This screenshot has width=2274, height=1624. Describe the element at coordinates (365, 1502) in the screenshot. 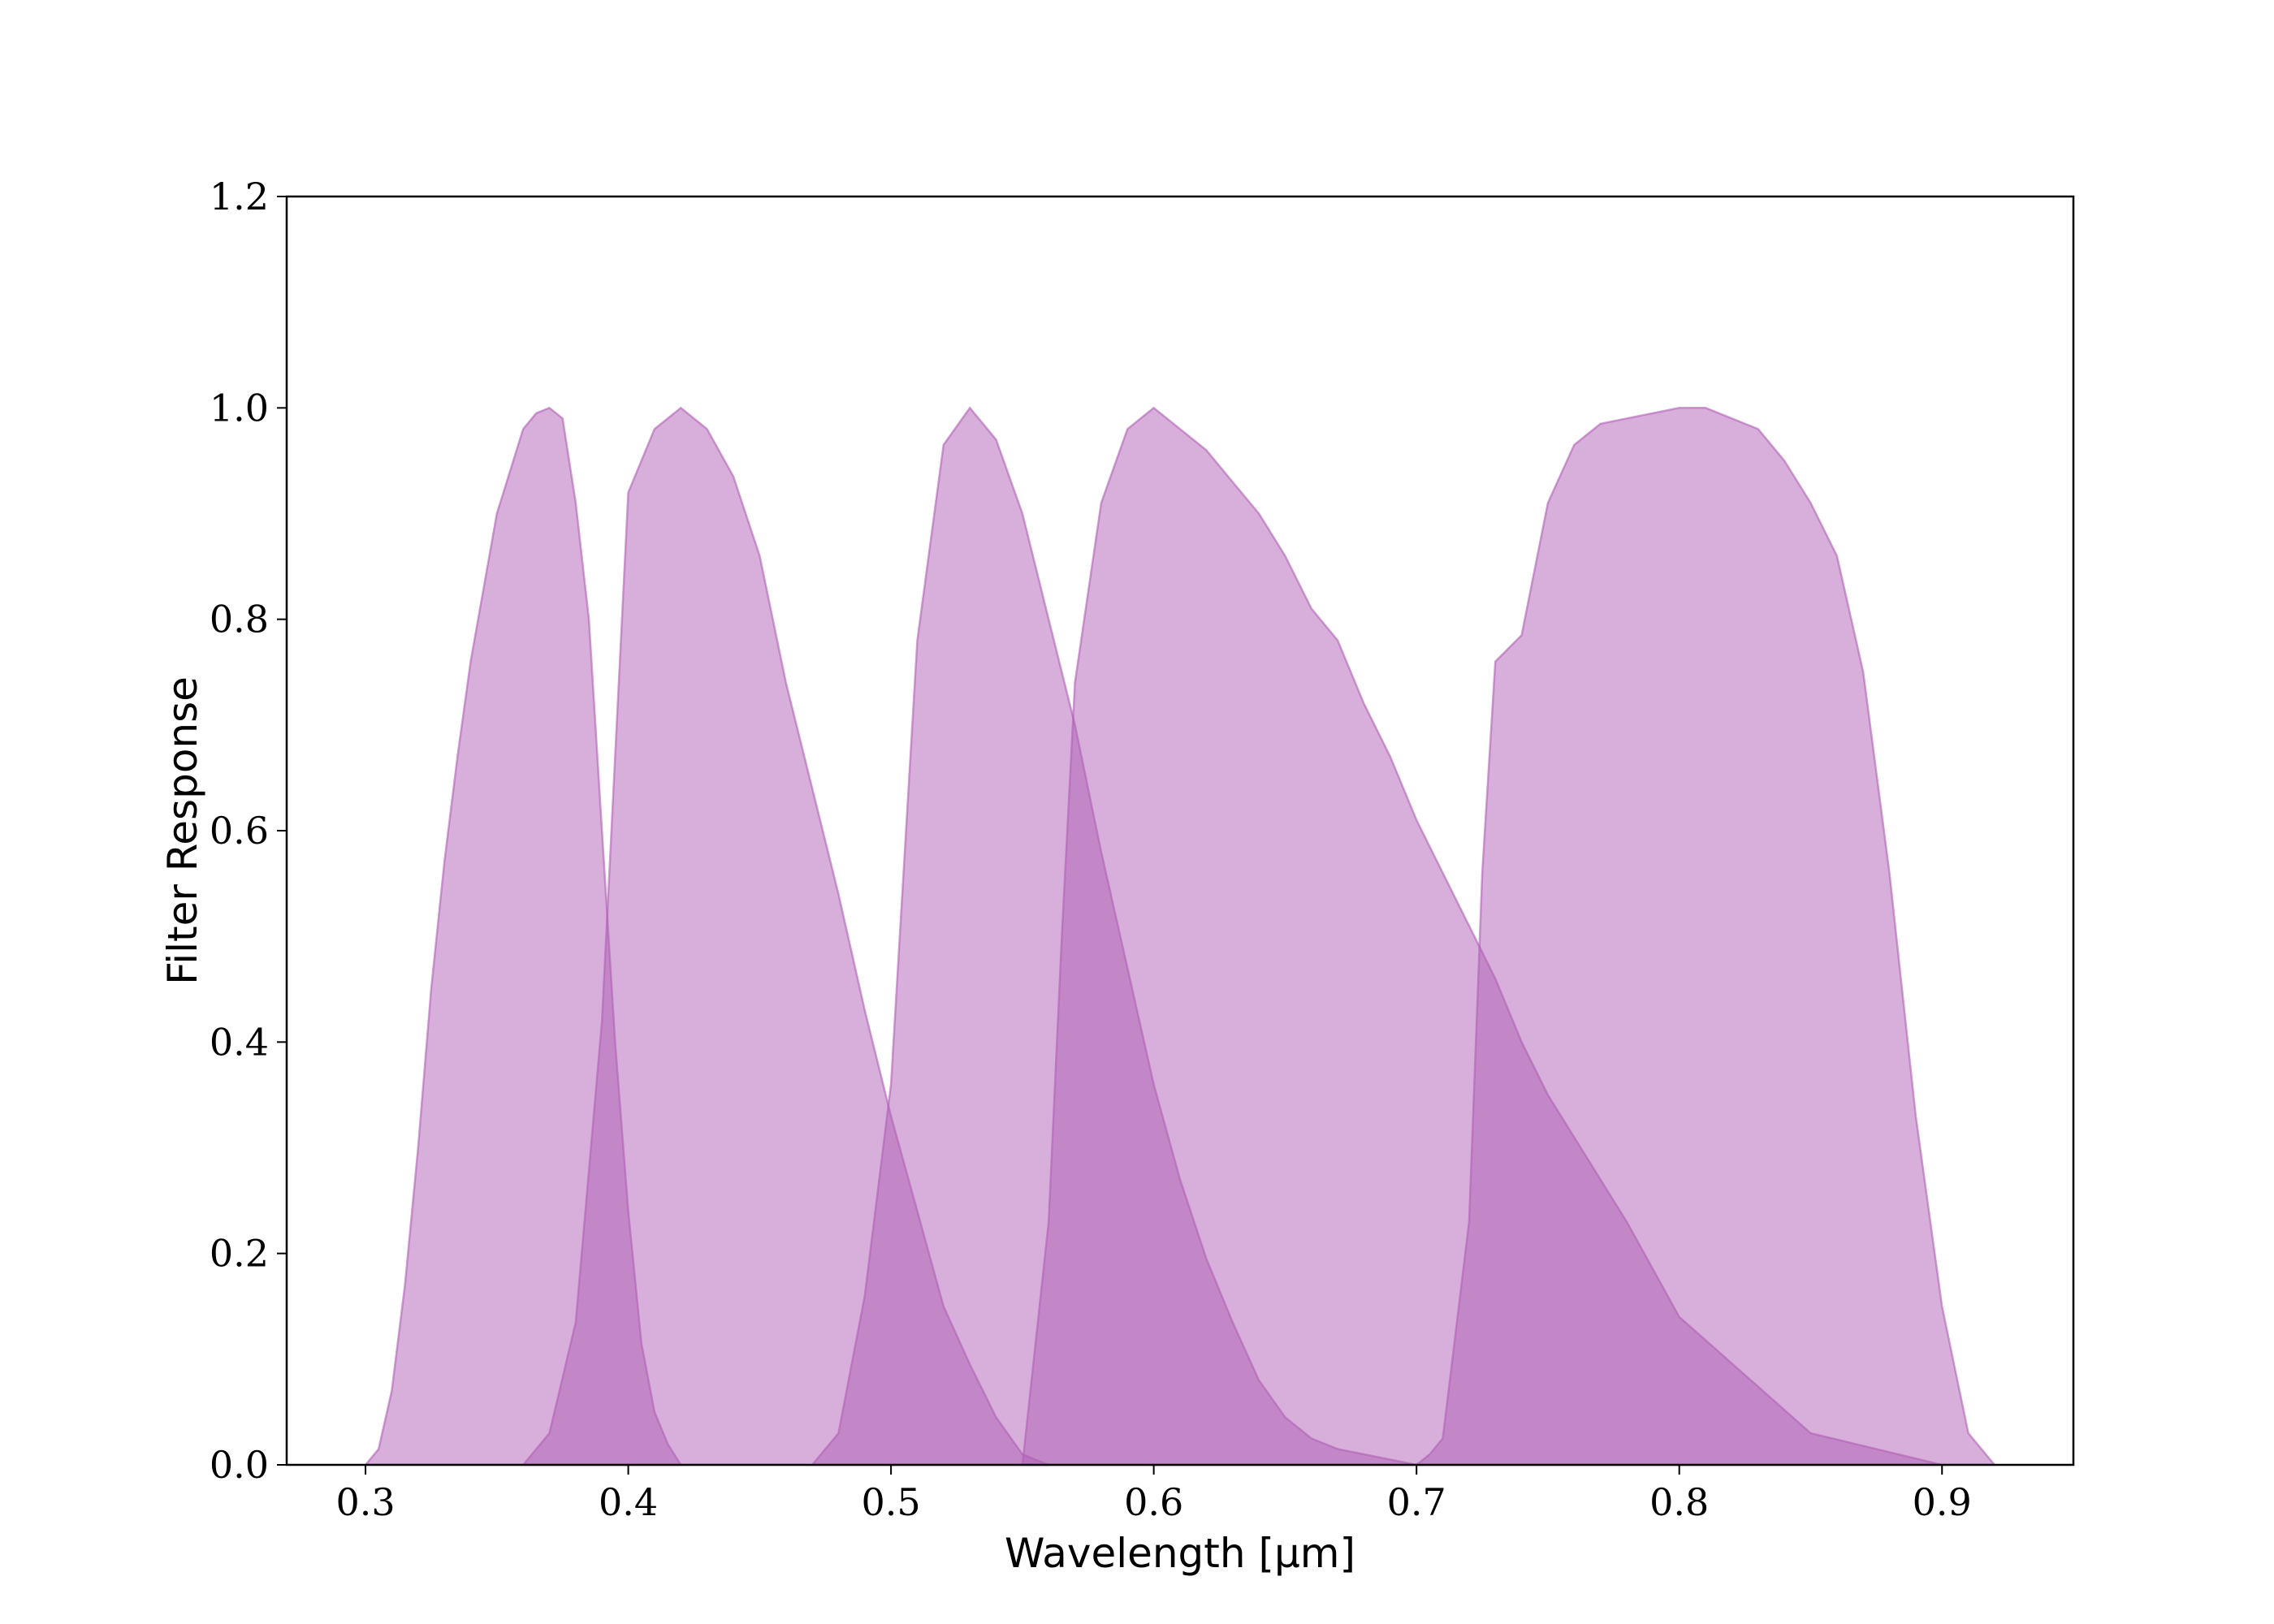

I see `x-tick-label: 0.3` at that location.